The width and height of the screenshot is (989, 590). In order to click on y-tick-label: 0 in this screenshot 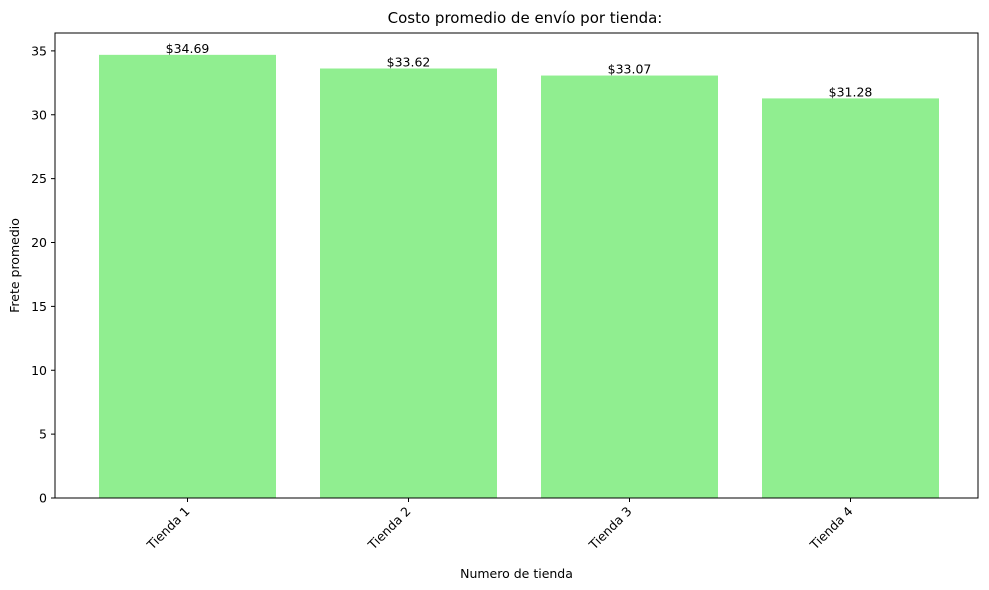, I will do `click(43, 498)`.